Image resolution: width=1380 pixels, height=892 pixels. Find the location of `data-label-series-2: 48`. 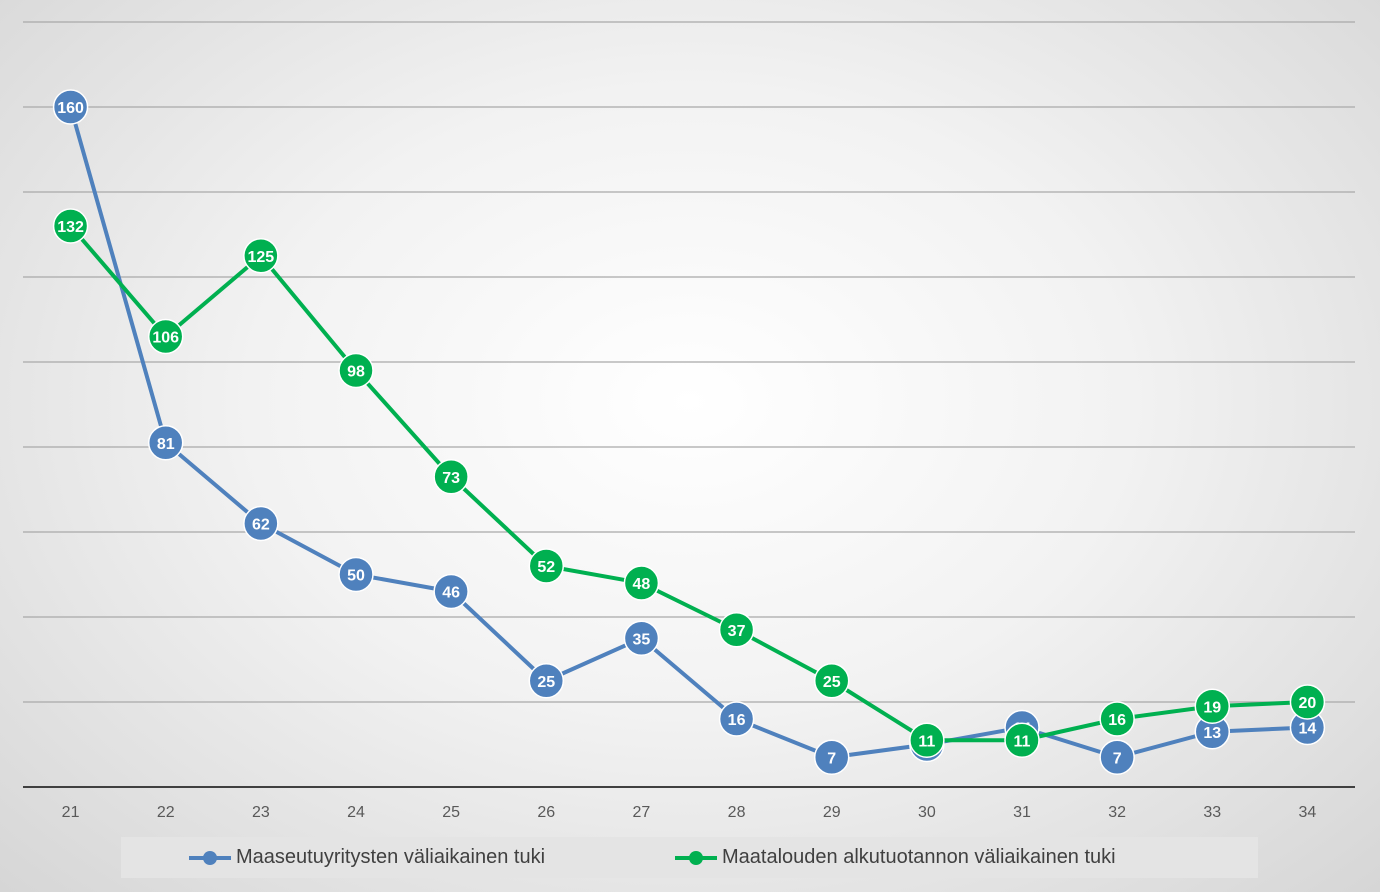

data-label-series-2: 48 is located at coordinates (642, 584).